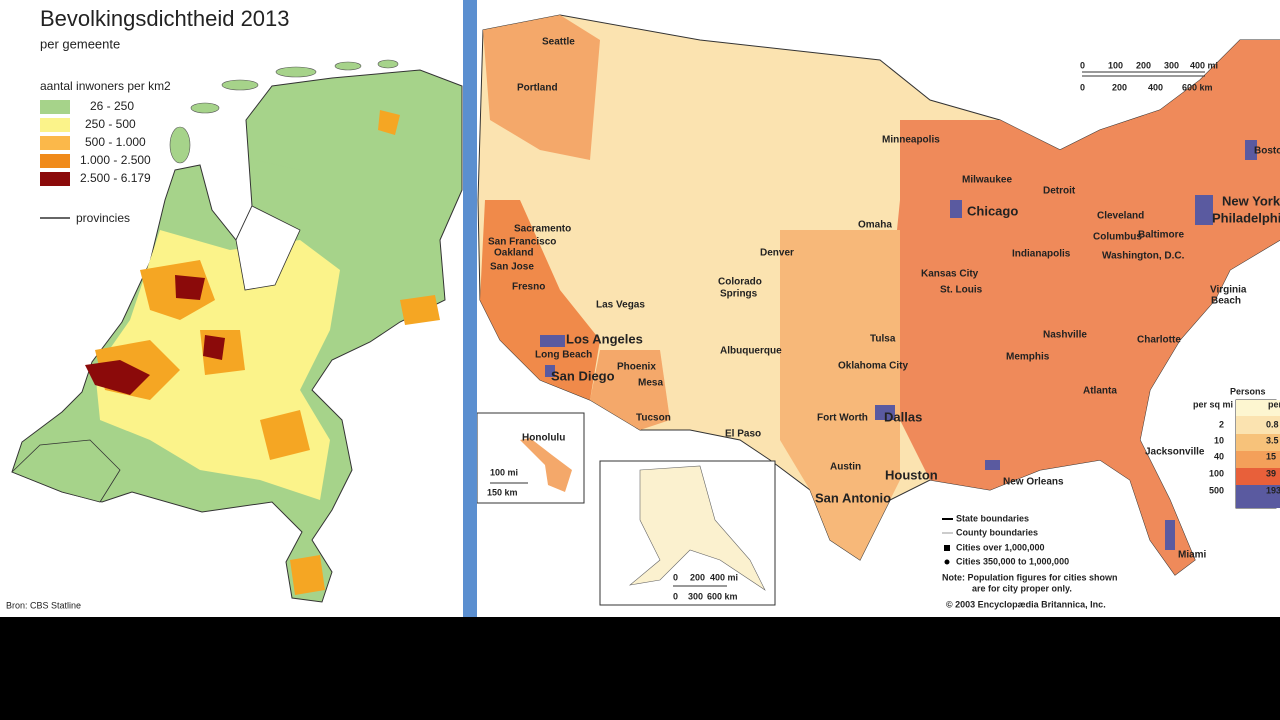 This screenshot has height=720, width=1280. What do you see at coordinates (115, 142) in the screenshot?
I see `legend-item: 500 - 1.000` at bounding box center [115, 142].